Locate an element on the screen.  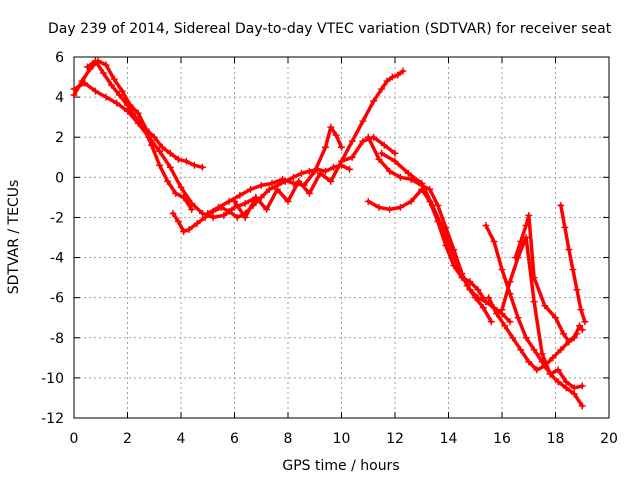
x-tick-label: 8 is located at coordinates (288, 439).